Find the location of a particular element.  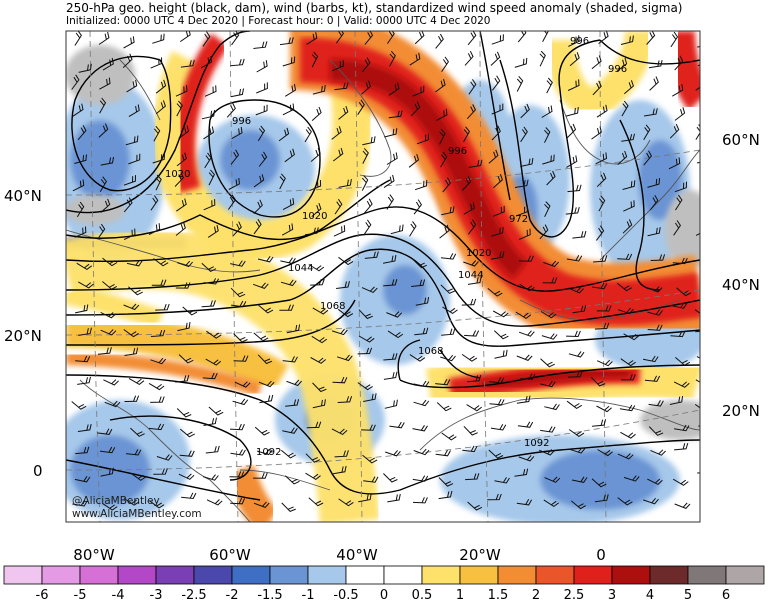

lat-label-left-40n: 40°N is located at coordinates (23, 196).